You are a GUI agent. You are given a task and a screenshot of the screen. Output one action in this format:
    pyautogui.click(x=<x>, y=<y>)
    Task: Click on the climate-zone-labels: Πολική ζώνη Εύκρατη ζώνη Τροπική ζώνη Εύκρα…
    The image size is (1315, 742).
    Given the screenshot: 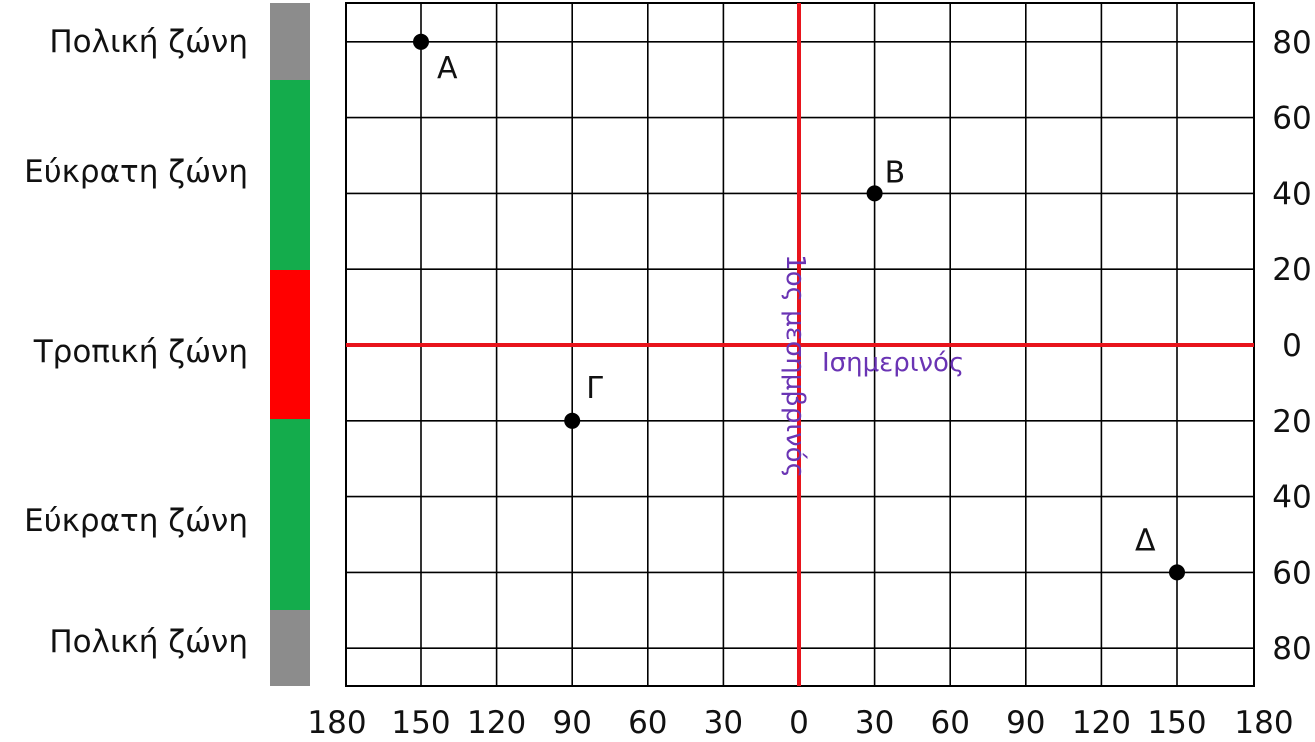 What is the action you would take?
    pyautogui.click(x=136, y=342)
    